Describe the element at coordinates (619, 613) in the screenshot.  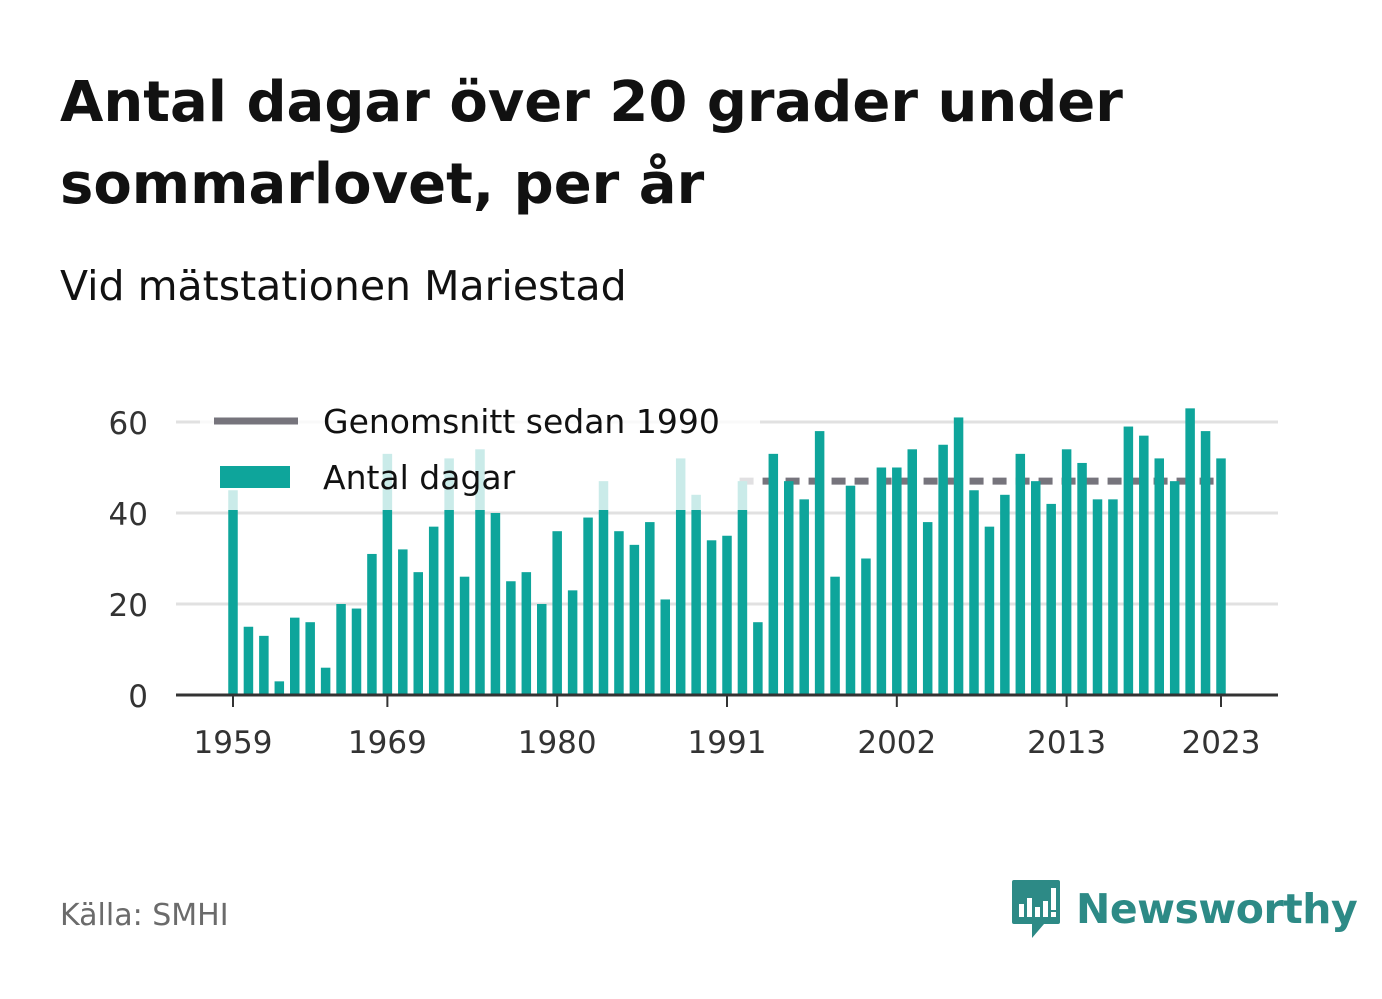
I see `bar-1984` at that location.